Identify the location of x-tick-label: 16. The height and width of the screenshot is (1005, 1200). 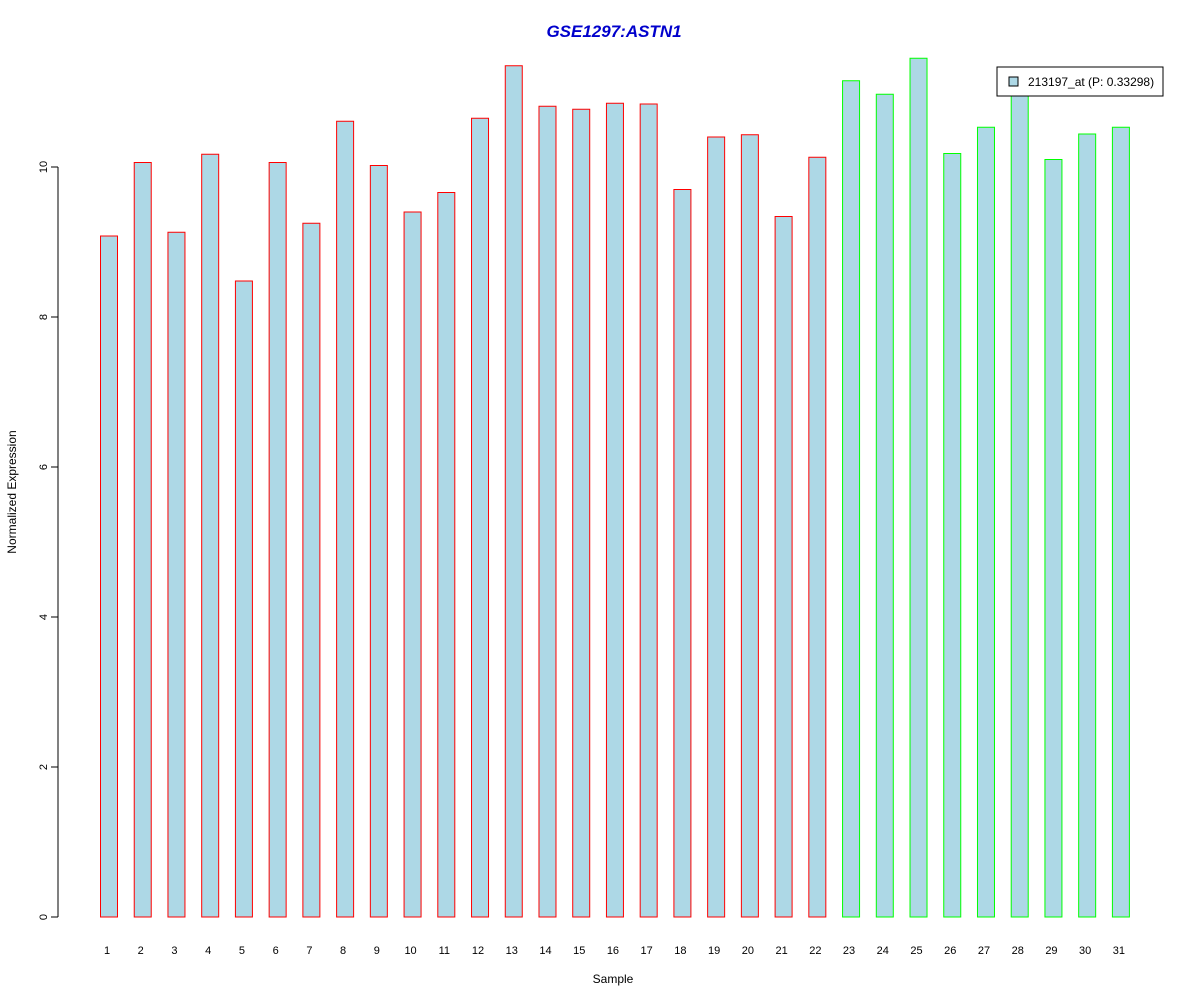
(613, 951).